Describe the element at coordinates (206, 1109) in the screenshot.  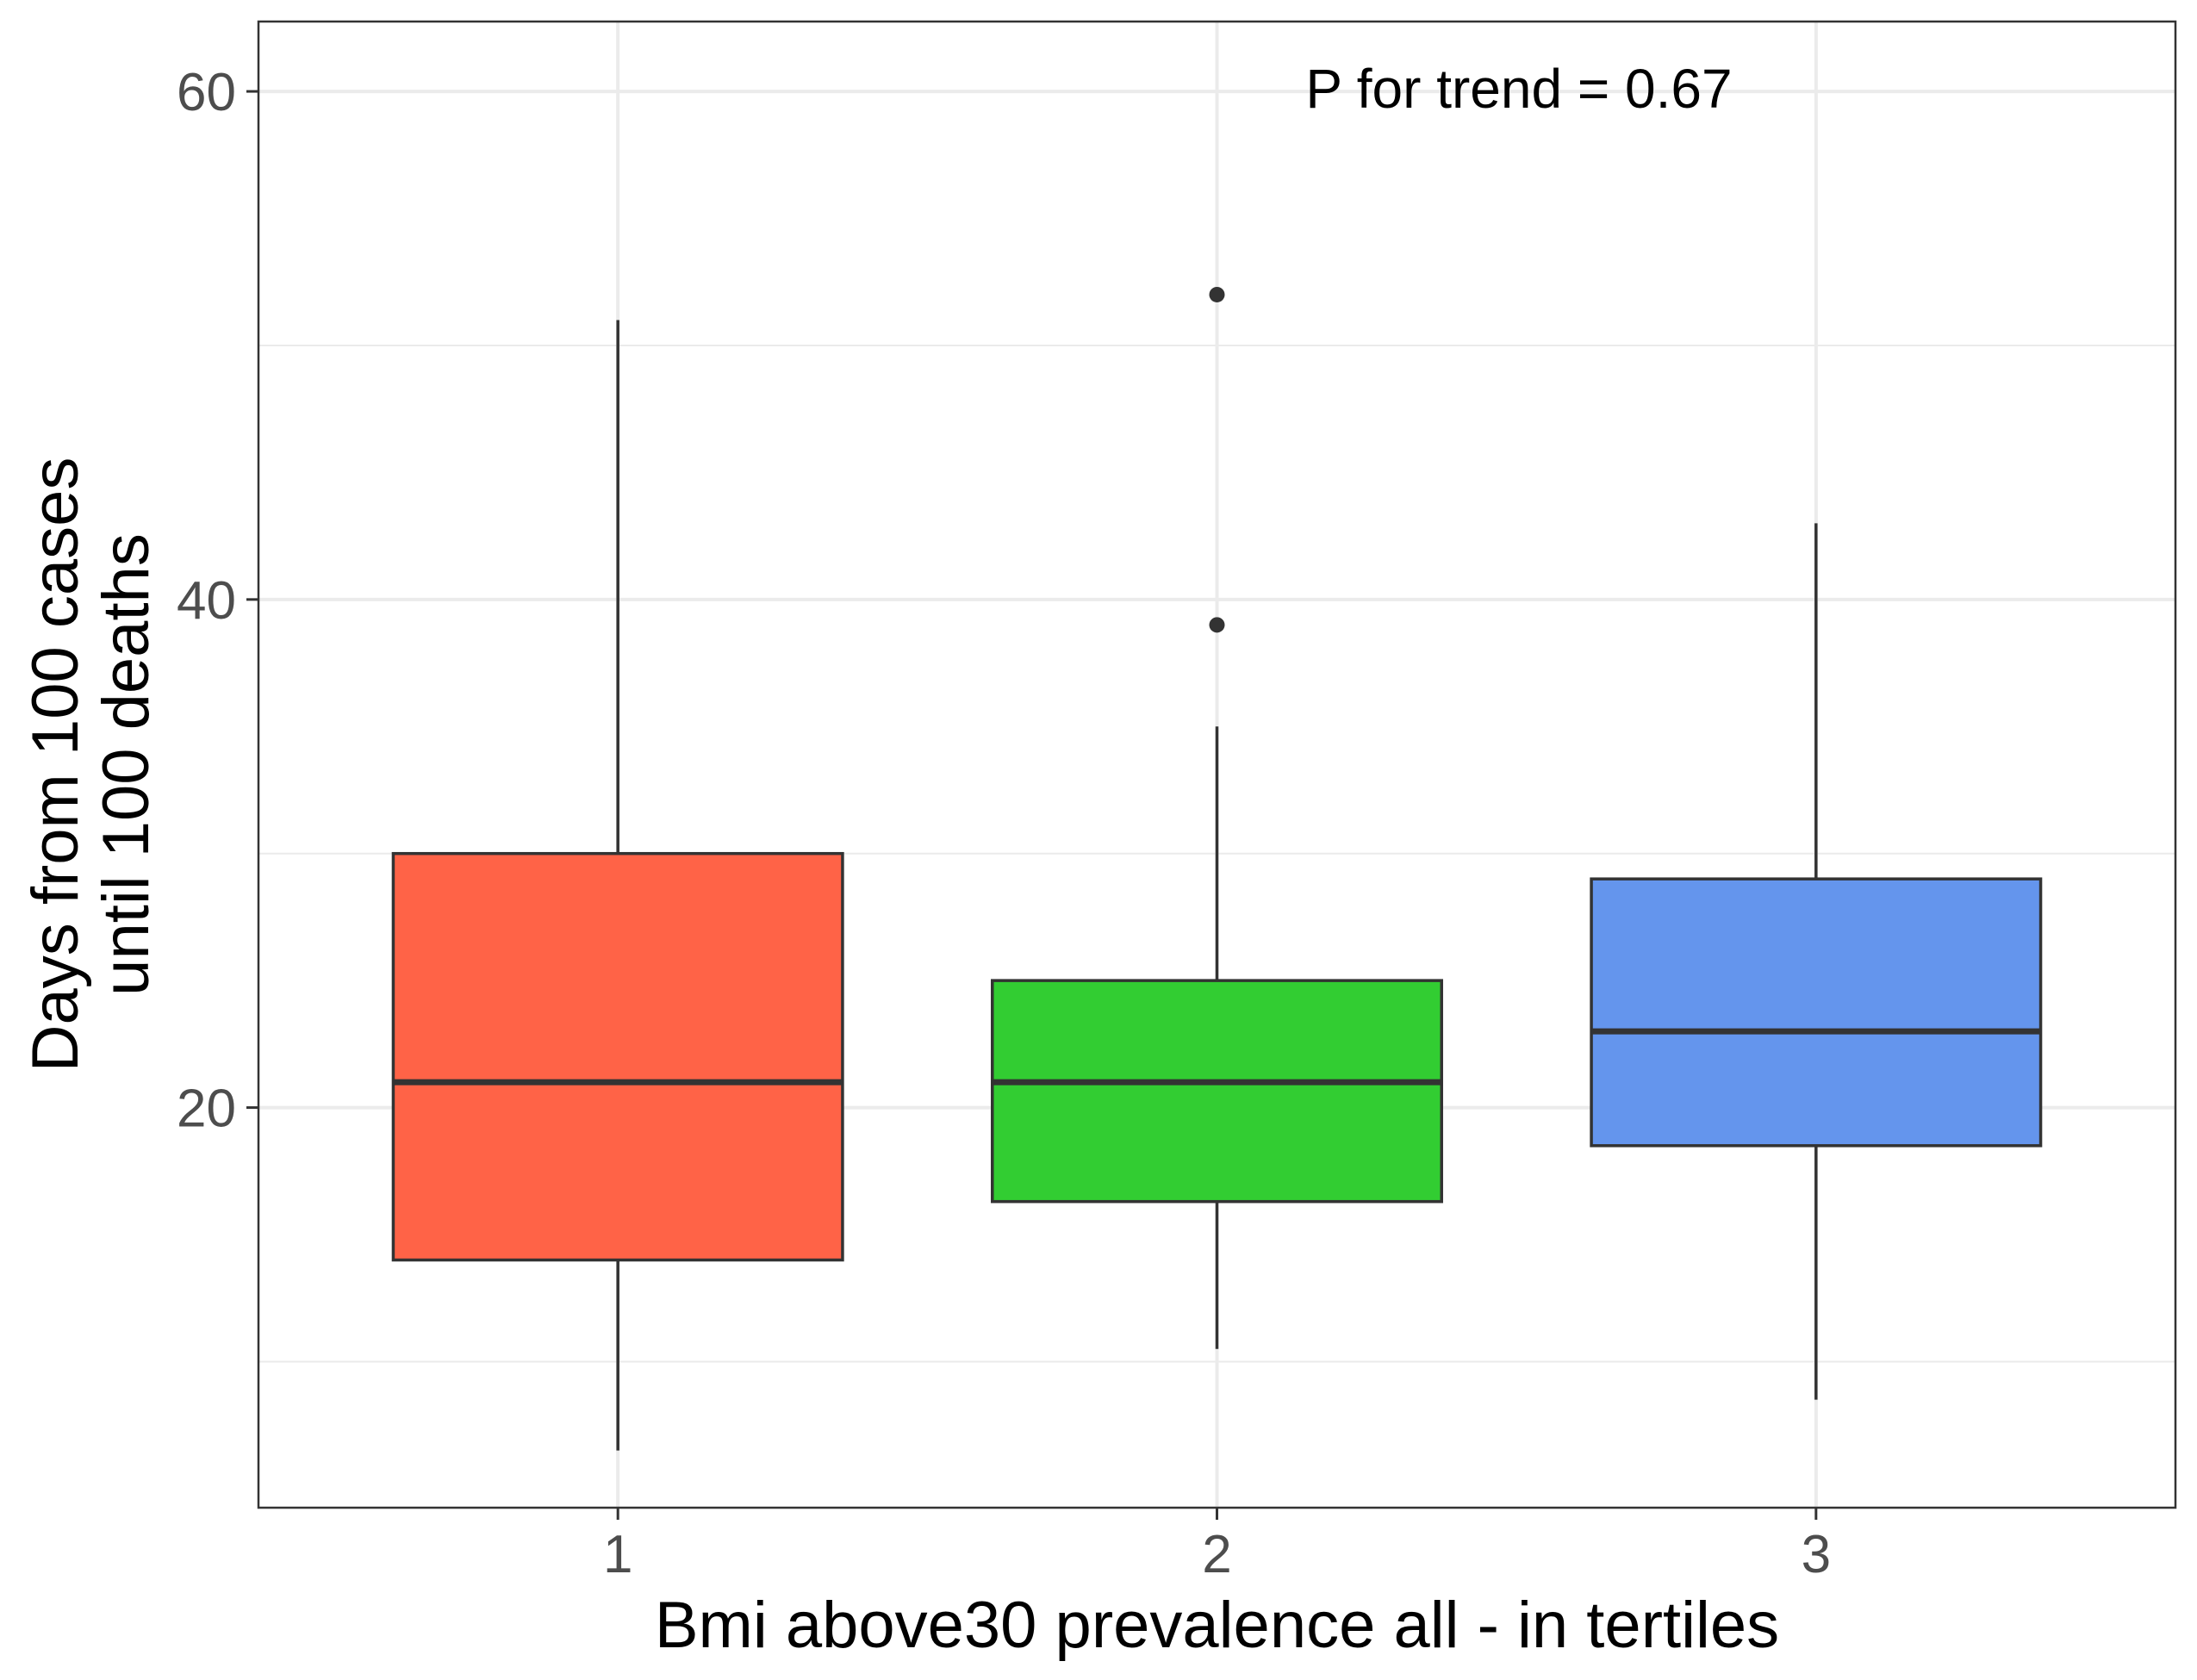
I see `y-tick-label-20: 20` at that location.